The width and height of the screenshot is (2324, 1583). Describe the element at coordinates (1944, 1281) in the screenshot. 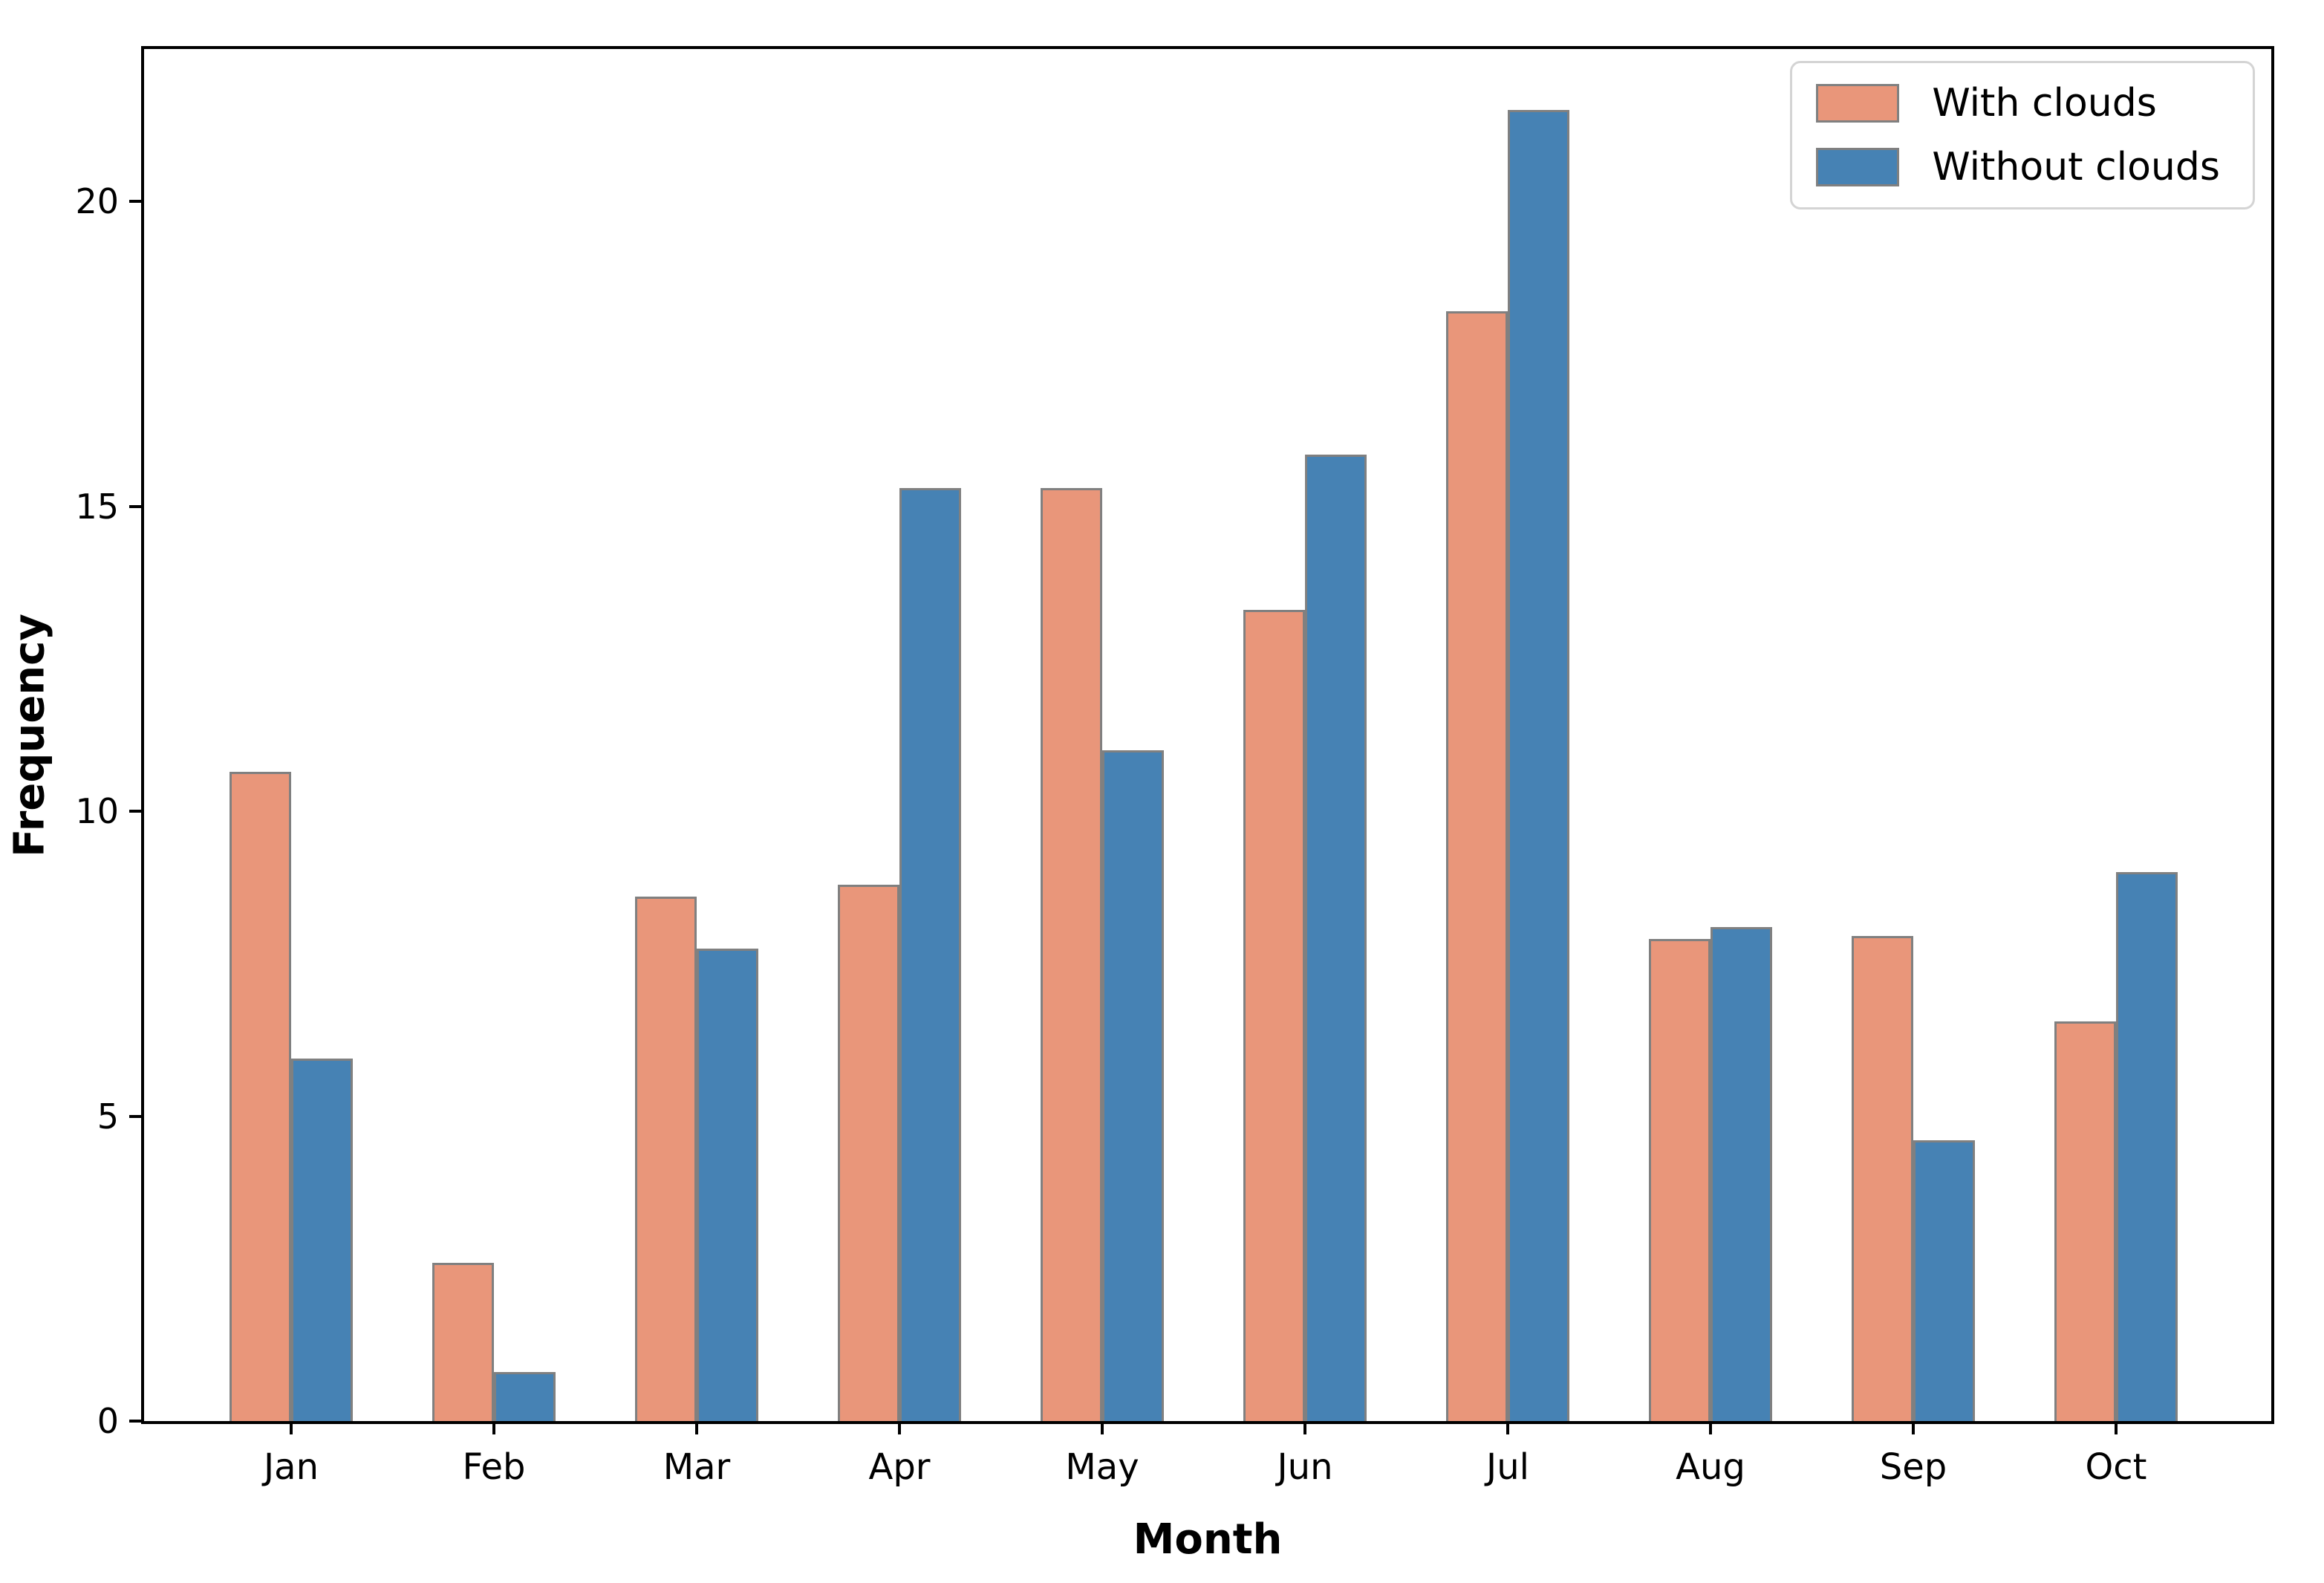

I see `bar-without-clouds-sep` at that location.